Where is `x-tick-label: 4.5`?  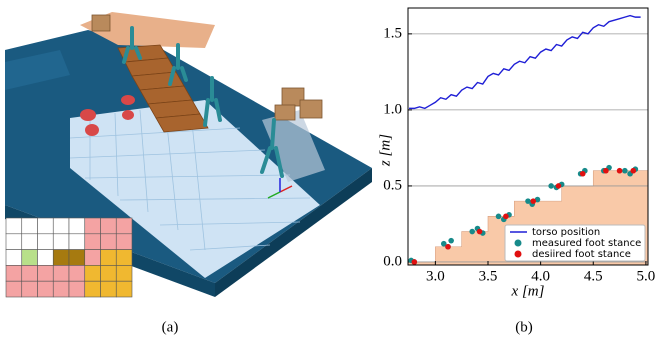 x-tick-label: 4.5 is located at coordinates (593, 276).